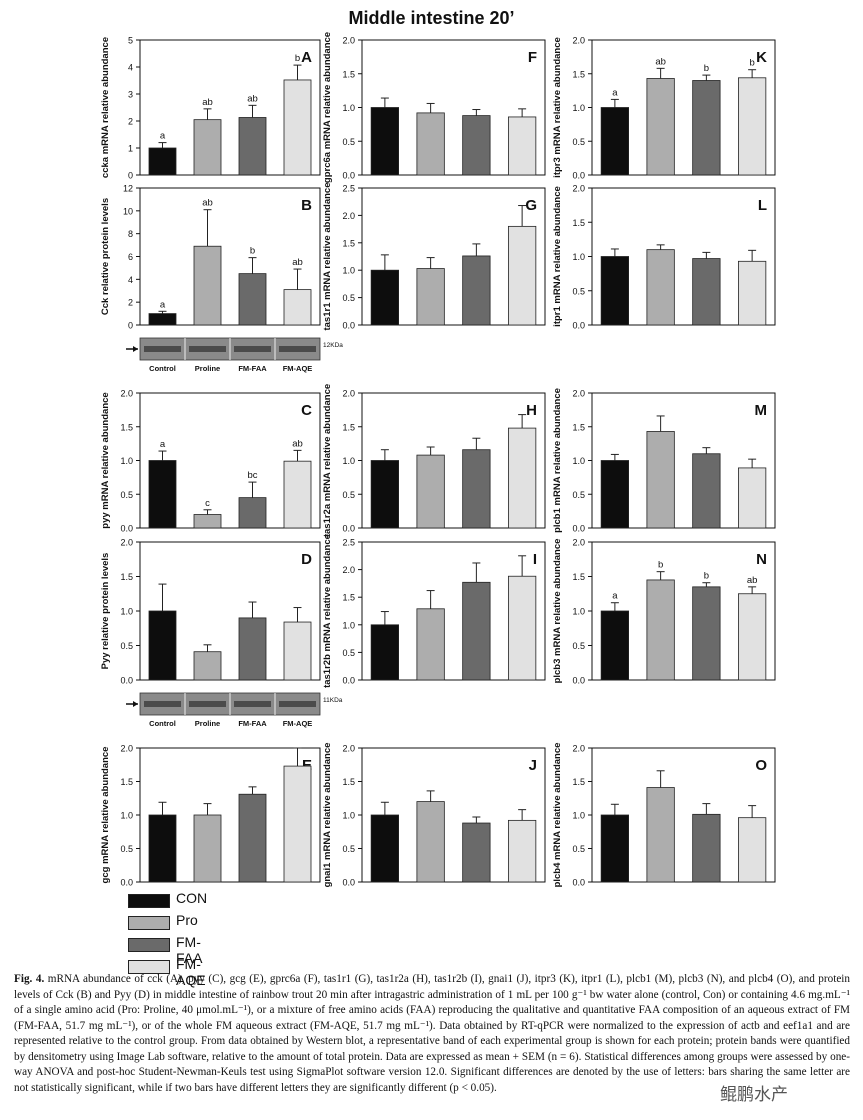 This screenshot has width=863, height=1120. I want to click on panel-letter: H, so click(531, 410).